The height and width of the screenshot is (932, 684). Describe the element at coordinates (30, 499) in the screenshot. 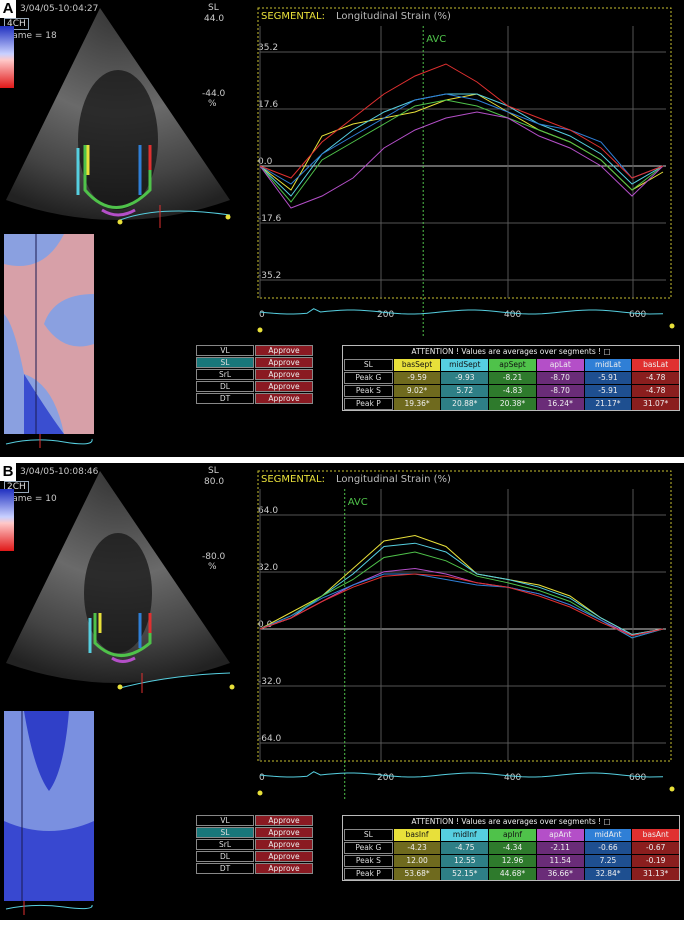

I see `frame-label: Frame = 10` at that location.